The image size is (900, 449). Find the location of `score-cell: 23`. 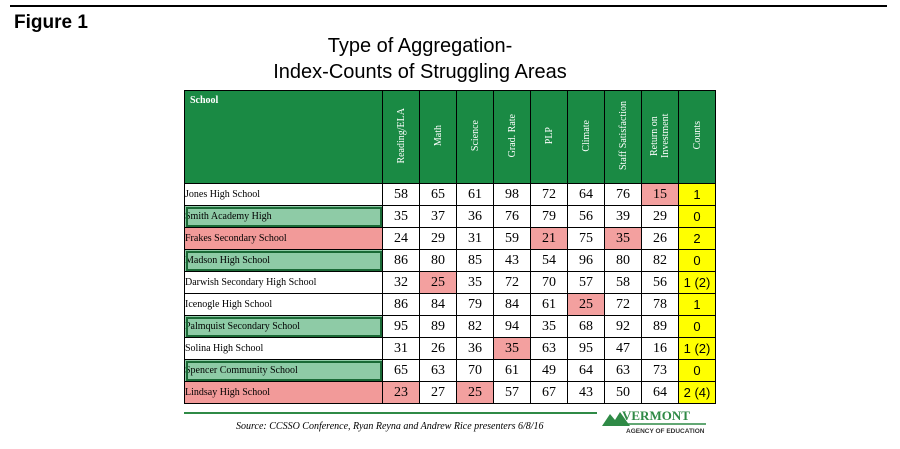

score-cell: 23 is located at coordinates (401, 392).